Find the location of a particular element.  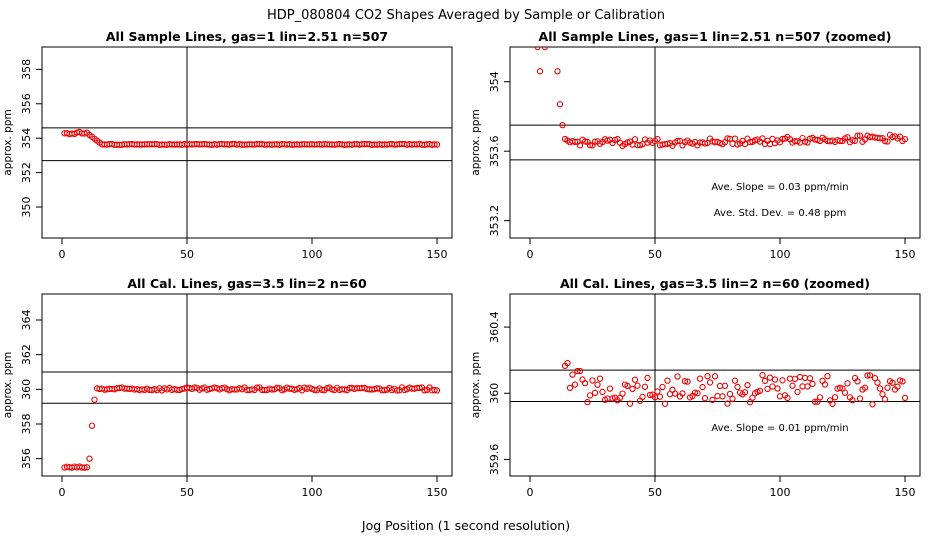

y-tick-label: 356 is located at coordinates (26, 103).